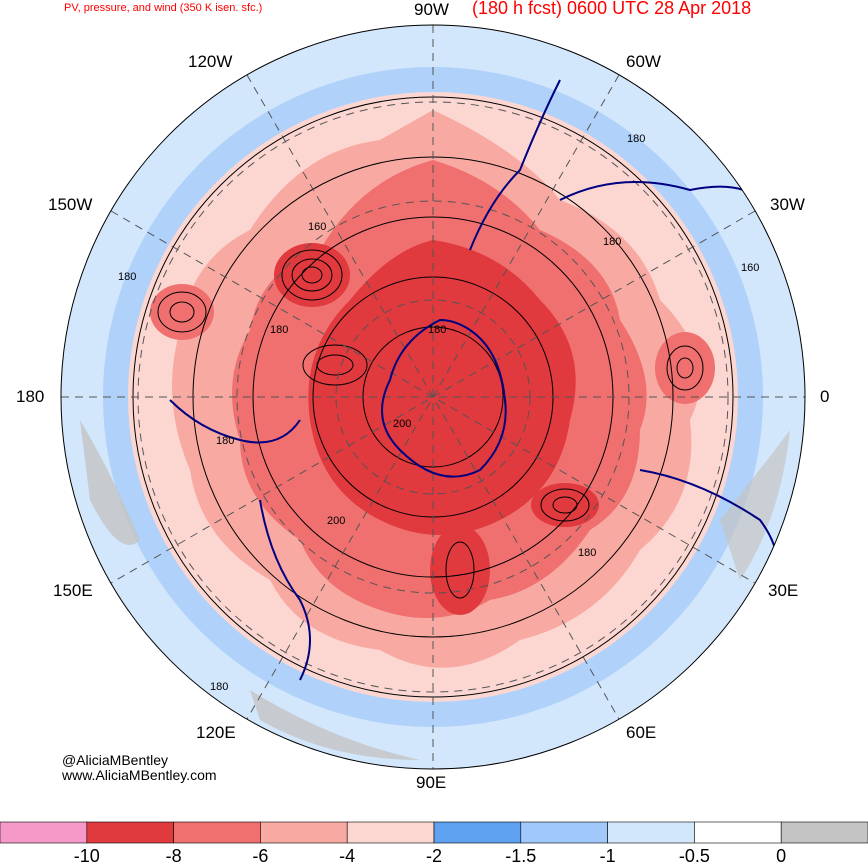 The width and height of the screenshot is (868, 867). What do you see at coordinates (86, 856) in the screenshot?
I see `colorbar-label: -10` at bounding box center [86, 856].